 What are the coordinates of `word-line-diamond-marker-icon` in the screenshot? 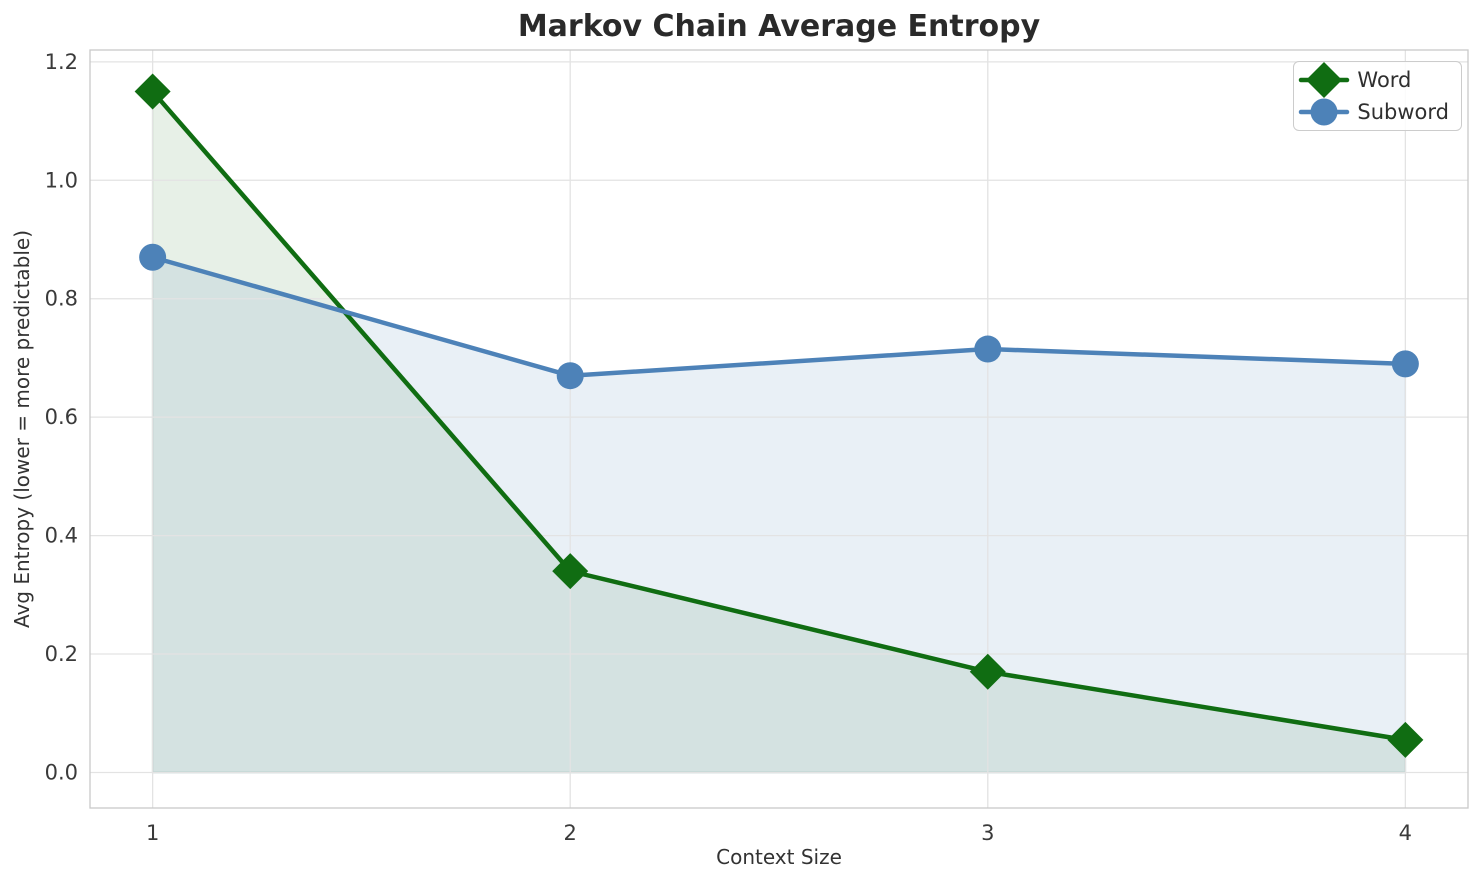 It's located at (1324, 80).